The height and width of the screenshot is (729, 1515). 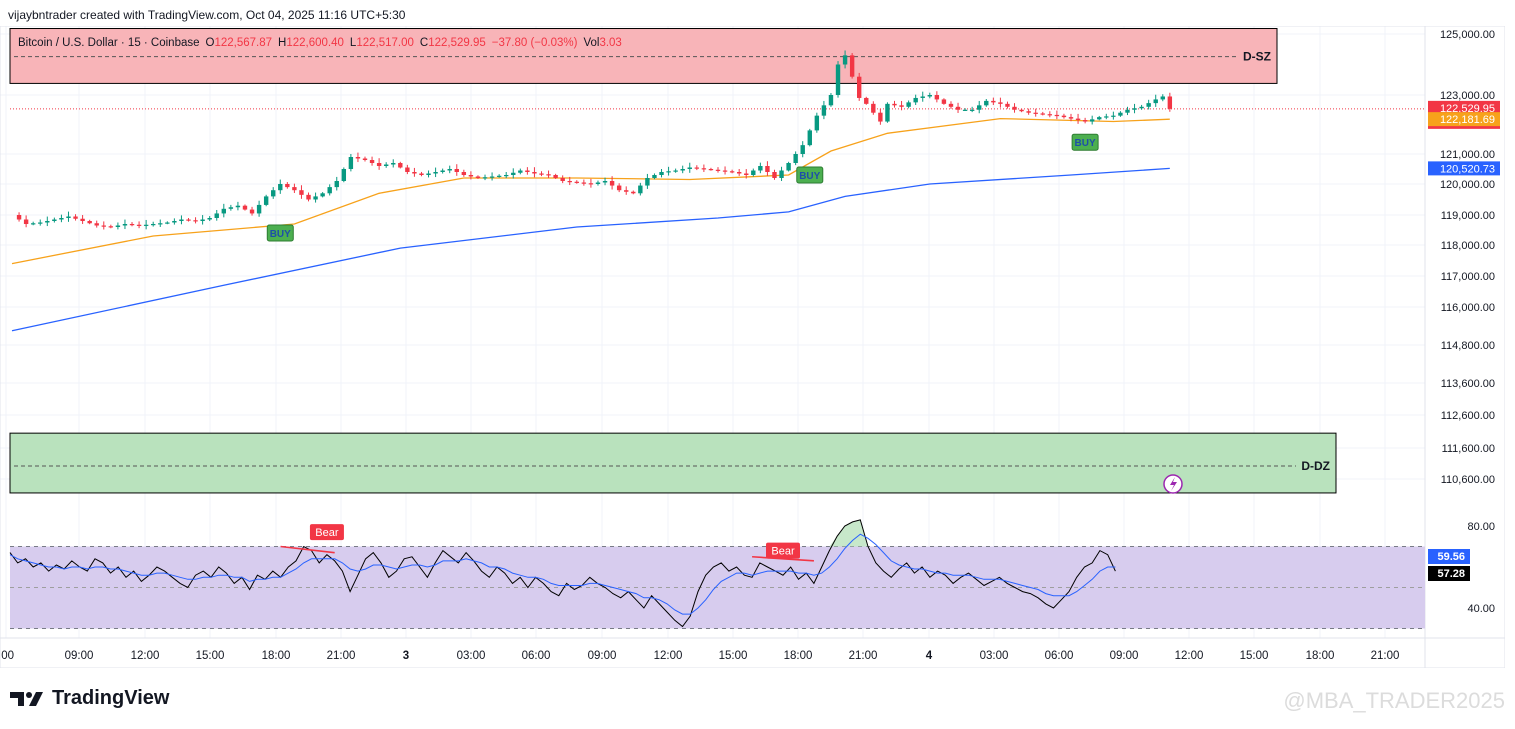 I want to click on bear-signal: Bear, so click(x=783, y=550).